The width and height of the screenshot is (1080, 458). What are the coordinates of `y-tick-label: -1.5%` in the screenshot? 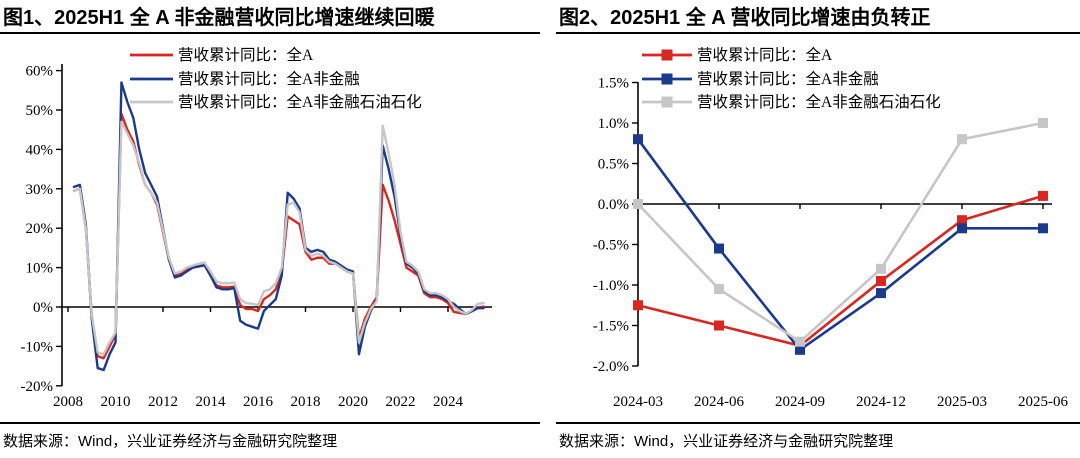 It's located at (611, 327).